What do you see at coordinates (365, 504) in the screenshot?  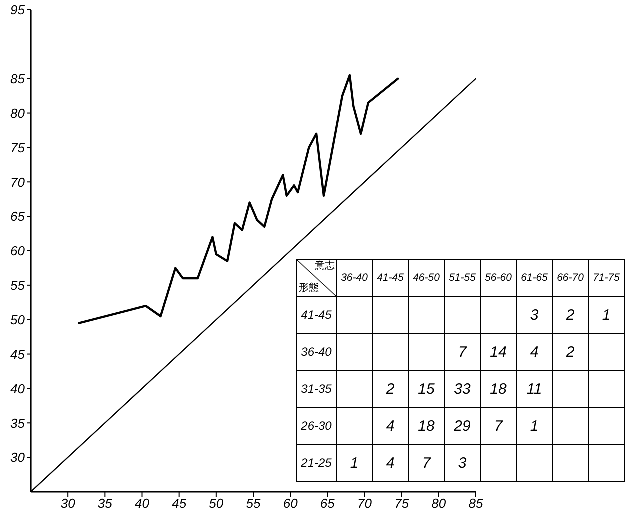 I see `x-tick-label: 70` at bounding box center [365, 504].